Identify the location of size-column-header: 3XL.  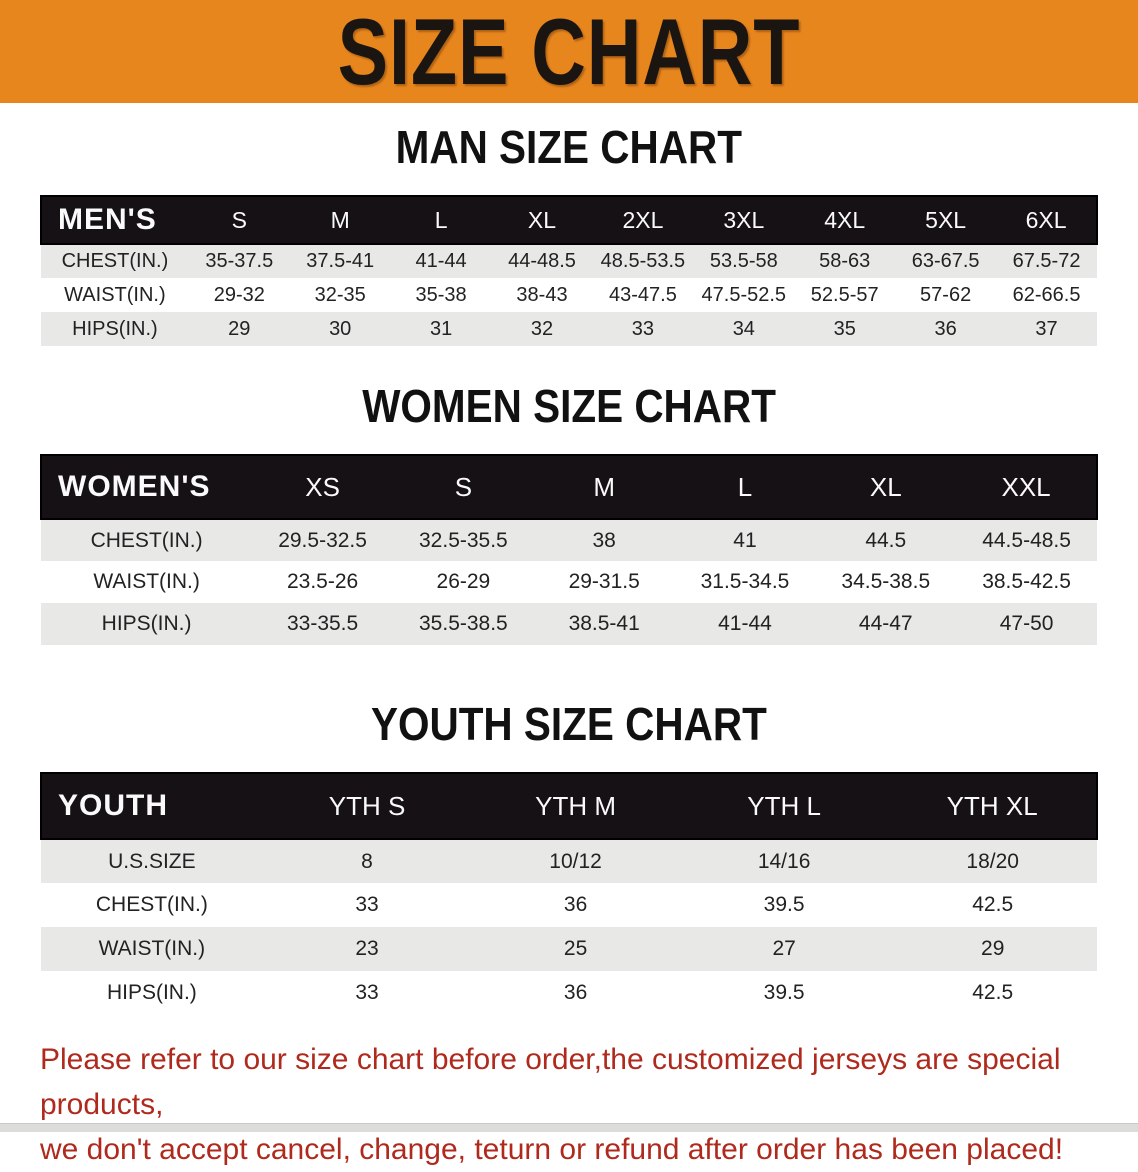
(744, 220).